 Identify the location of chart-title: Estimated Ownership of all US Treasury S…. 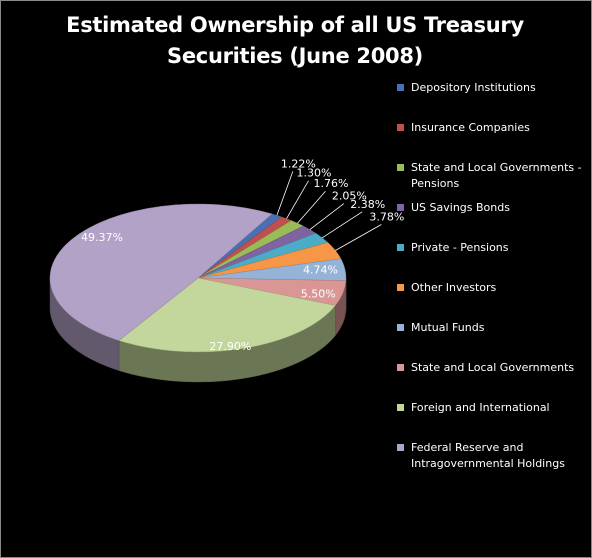
(295, 40).